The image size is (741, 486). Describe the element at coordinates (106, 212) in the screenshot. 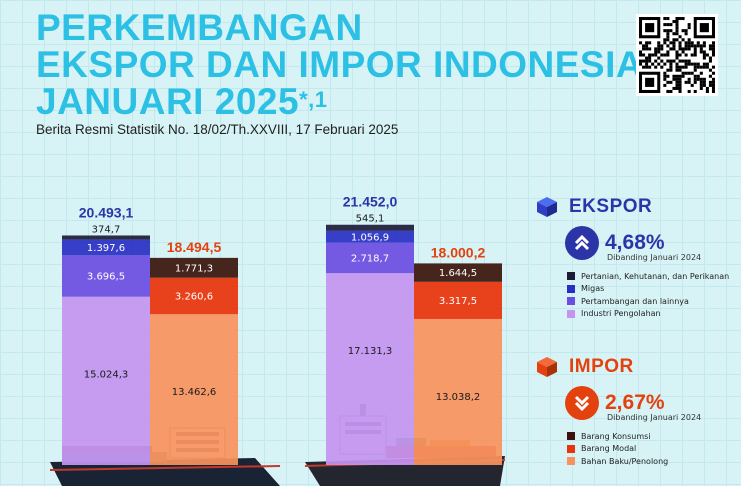

I see `ekspor-total-label: 20.493,1` at that location.